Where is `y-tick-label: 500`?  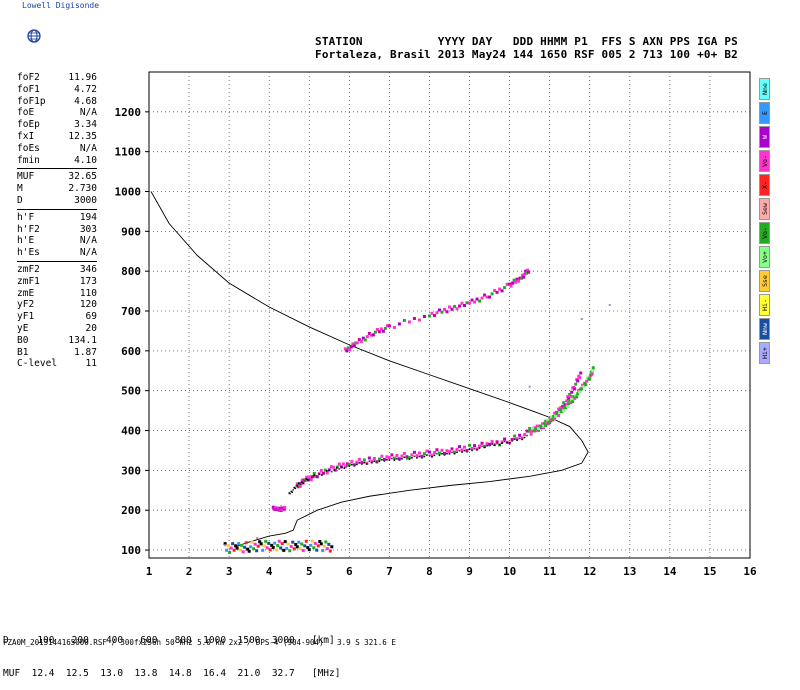 y-tick-label: 500 is located at coordinates (131, 391).